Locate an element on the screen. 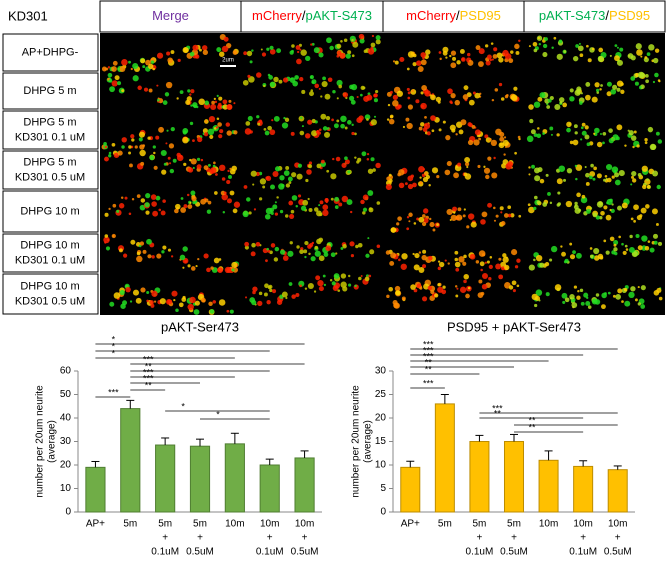  column-header: pAKT-S473/PSD95 is located at coordinates (594, 15).